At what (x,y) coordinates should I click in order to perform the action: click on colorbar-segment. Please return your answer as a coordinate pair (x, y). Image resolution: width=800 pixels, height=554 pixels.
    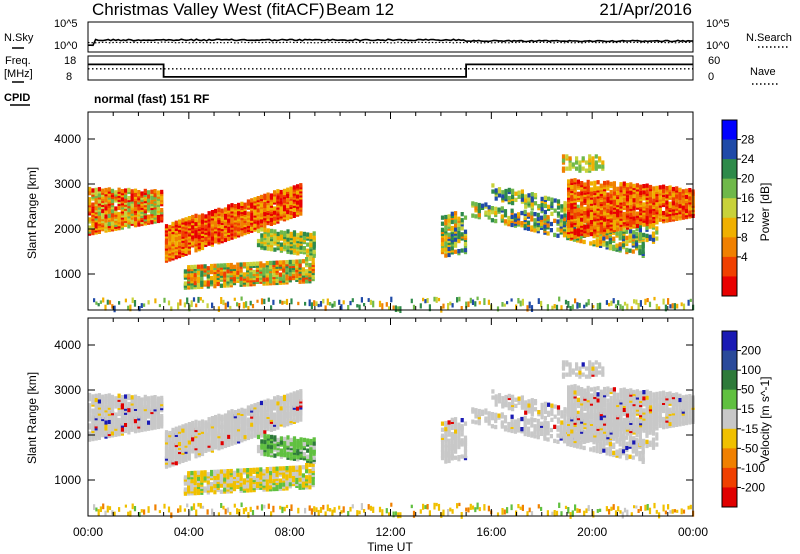
    Looking at the image, I should click on (729, 266).